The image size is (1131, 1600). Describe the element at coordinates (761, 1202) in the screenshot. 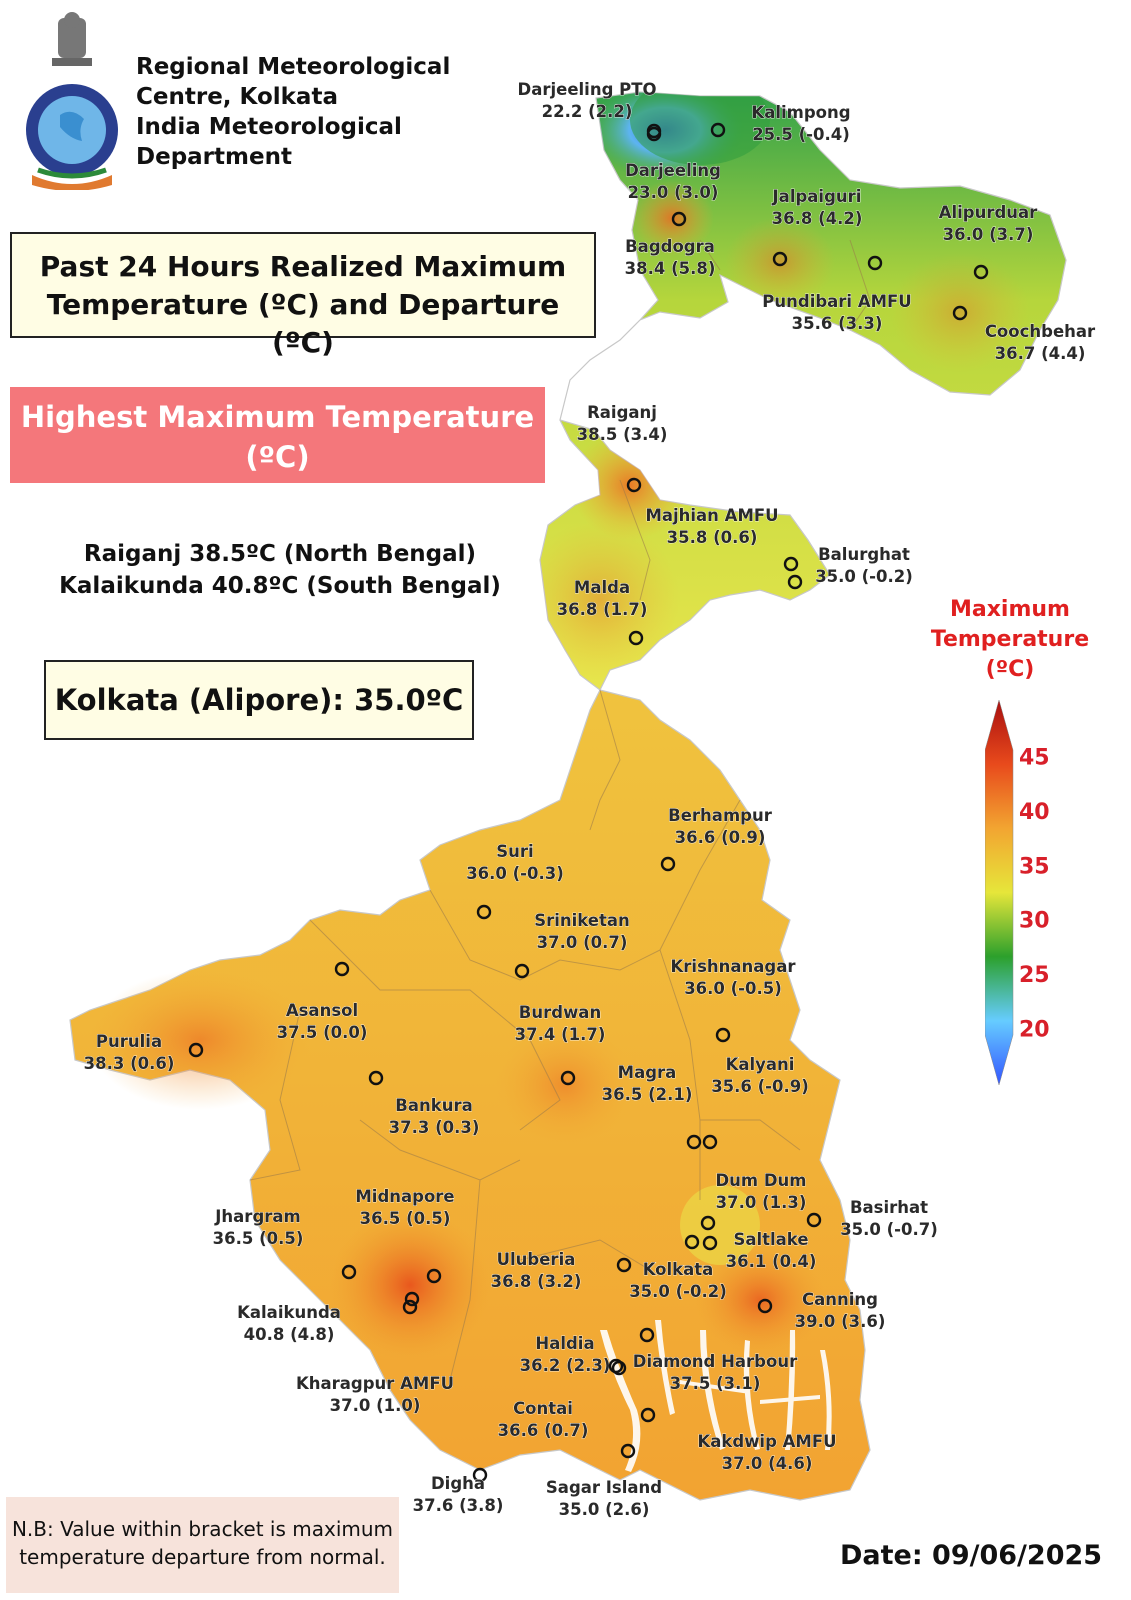

I see `station-value: 37.0 (1.3)` at that location.